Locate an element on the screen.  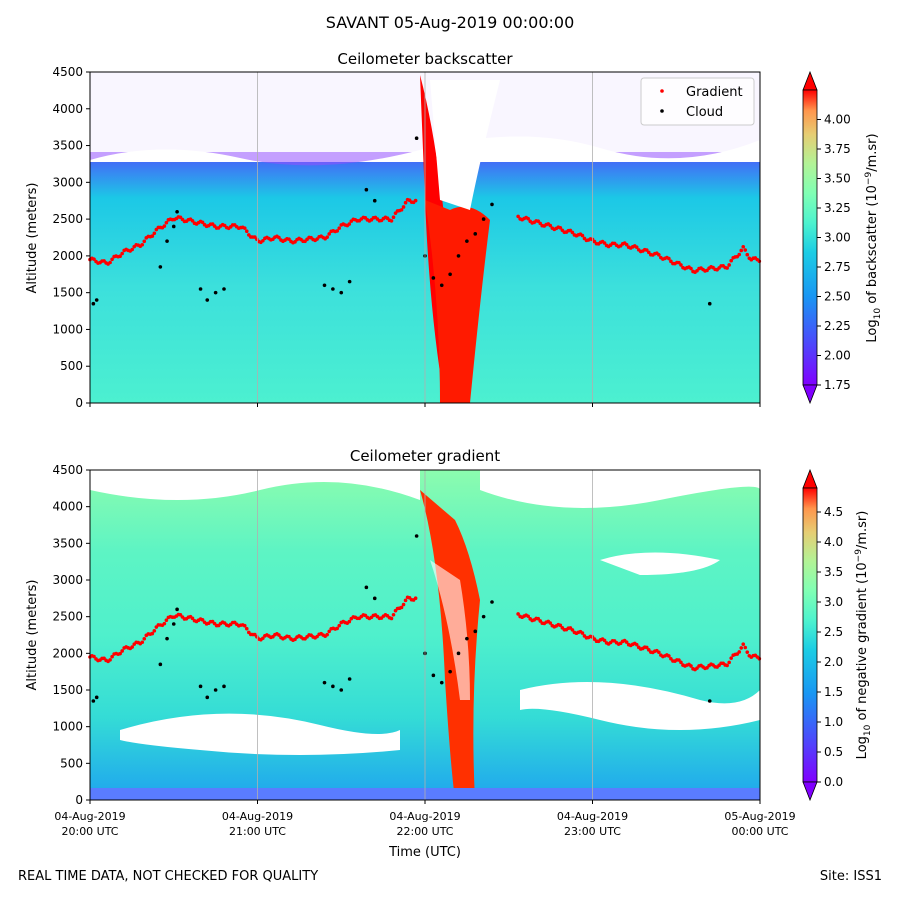
legend-cloud-marker is located at coordinates (662, 111).